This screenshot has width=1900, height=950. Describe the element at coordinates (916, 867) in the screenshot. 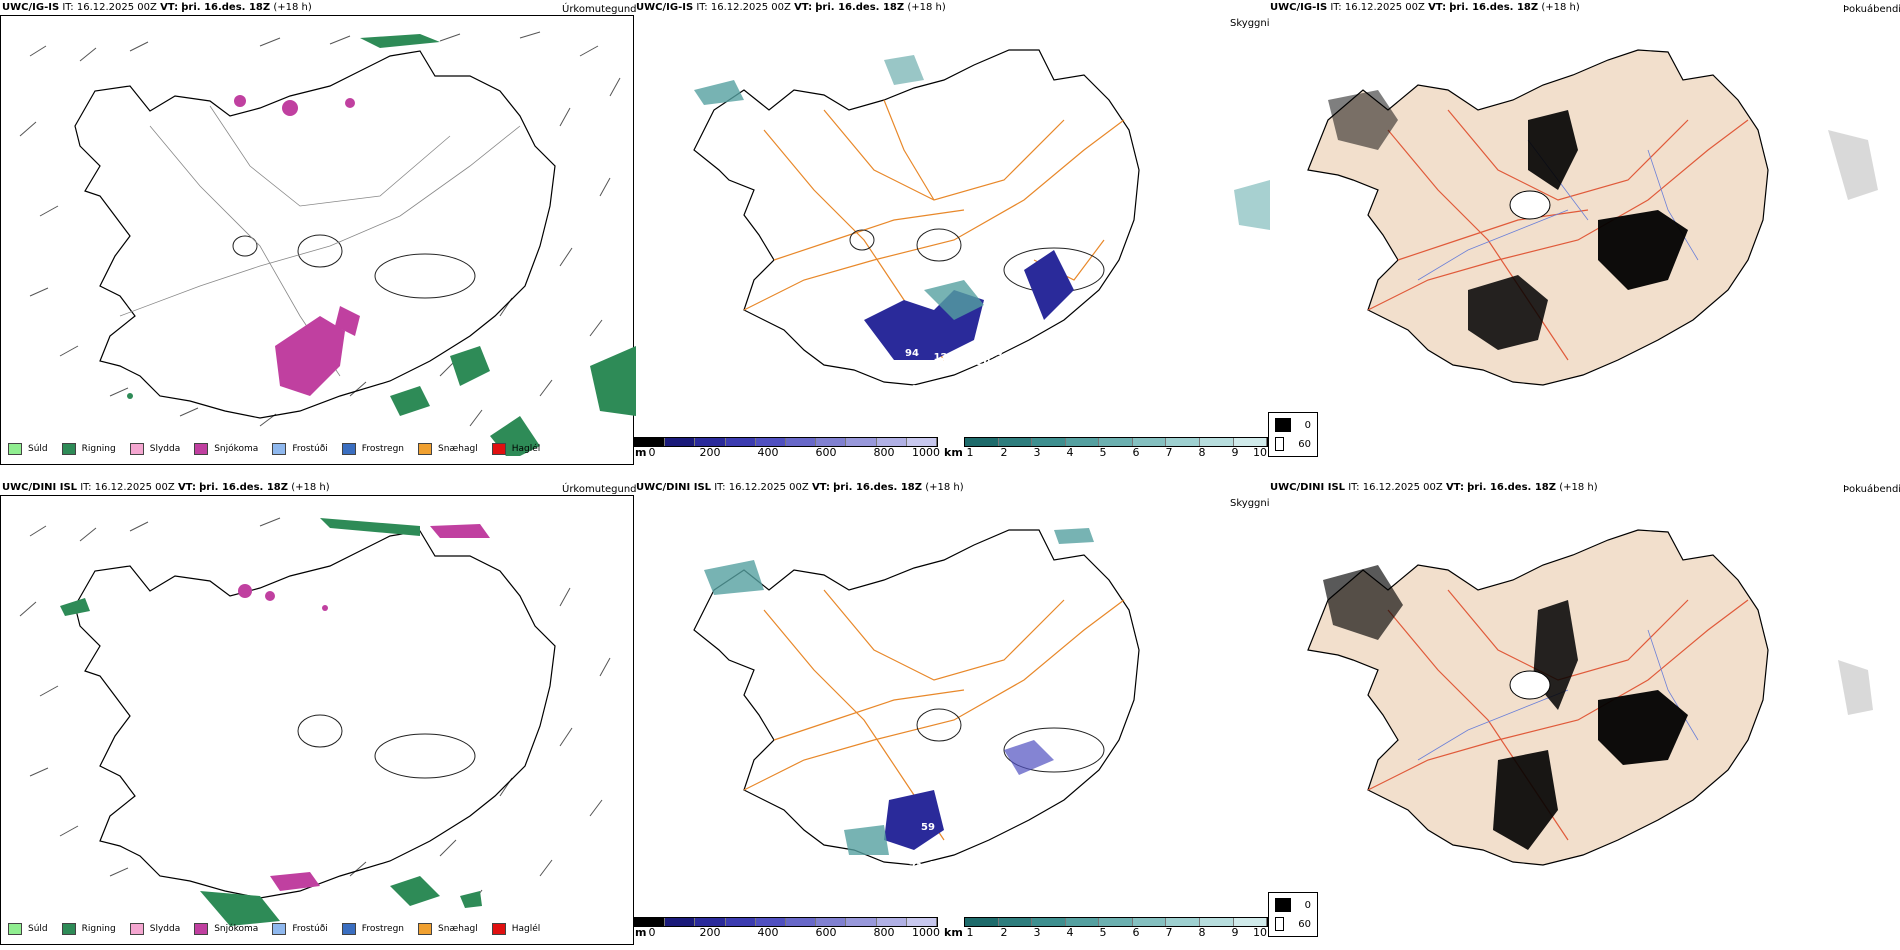

I see `visibility-label: 71` at that location.